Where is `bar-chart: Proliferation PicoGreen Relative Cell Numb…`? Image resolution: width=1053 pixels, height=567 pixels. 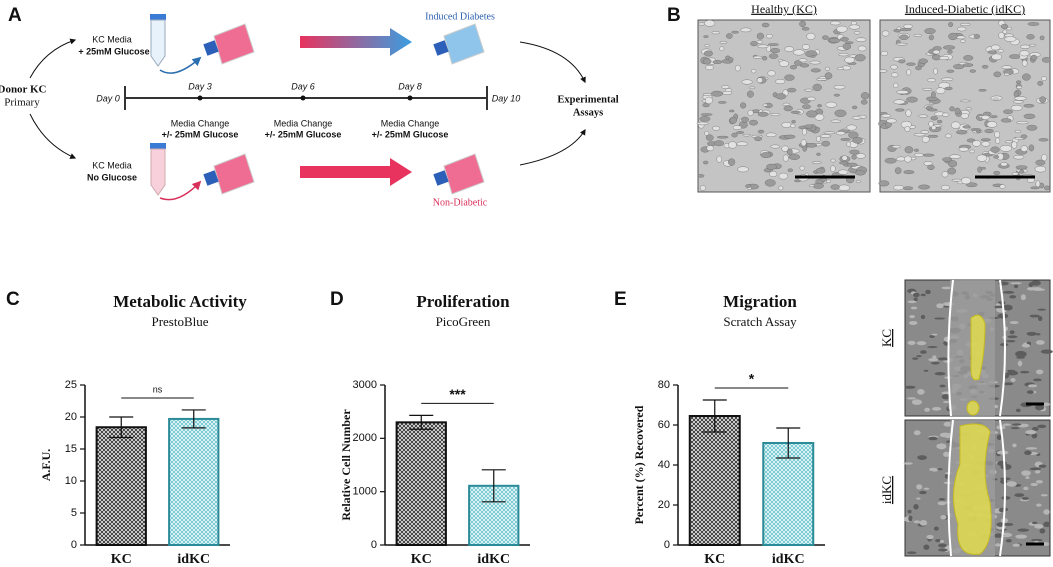
bar-chart: Proliferation PicoGreen Relative Cell Numb… is located at coordinates (434, 429).